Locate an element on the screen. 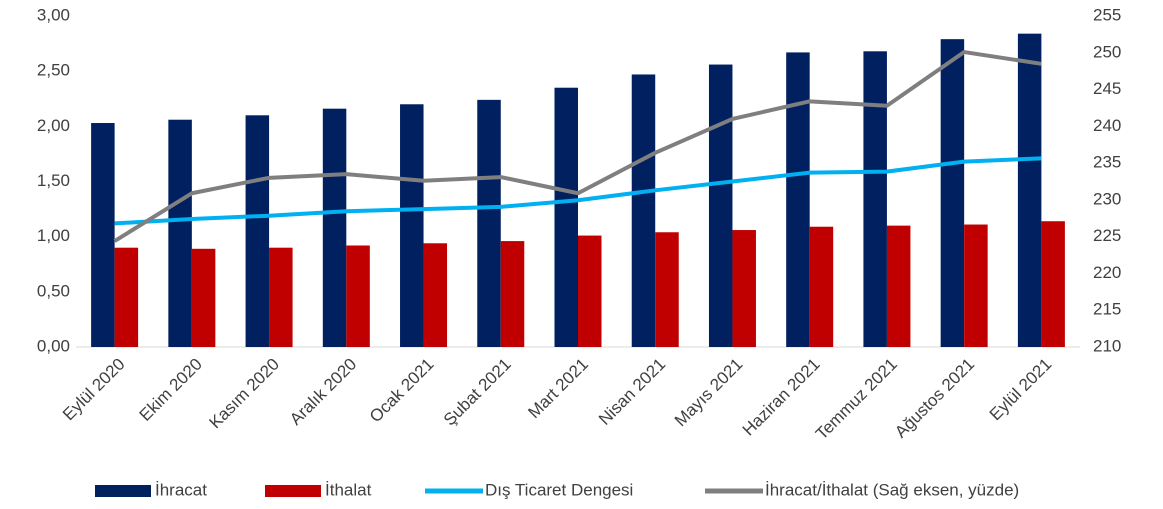  y2-tick-label: 255 is located at coordinates (1107, 14).